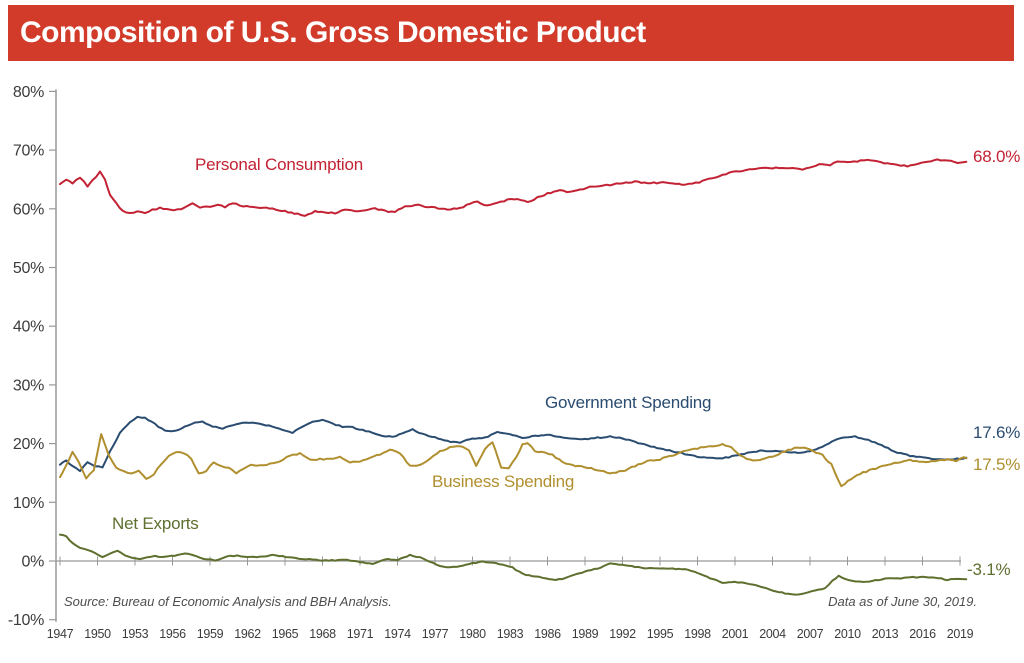  Describe the element at coordinates (279, 164) in the screenshot. I see `series-label-personal-consumption: Personal Consumption` at that location.